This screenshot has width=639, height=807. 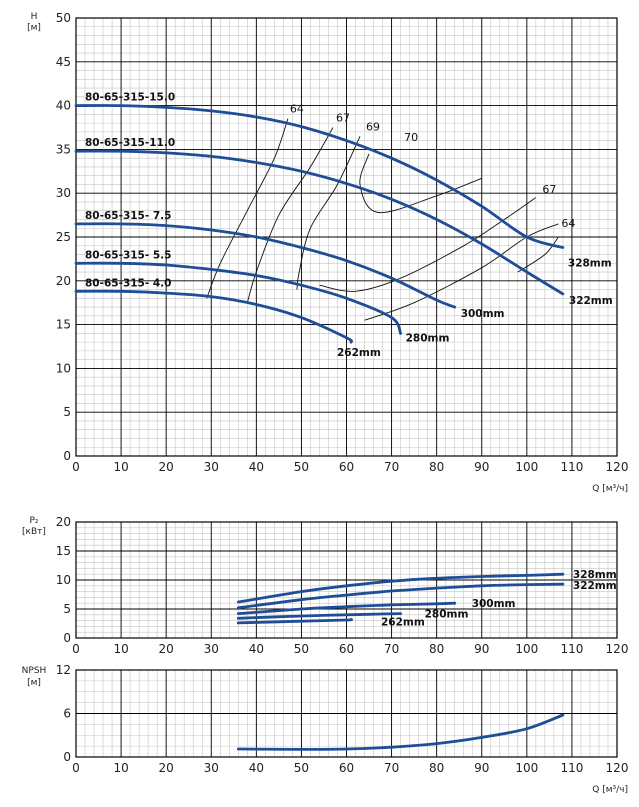 What do you see at coordinates (67, 714) in the screenshot?
I see `y-tick-label: 6` at bounding box center [67, 714].